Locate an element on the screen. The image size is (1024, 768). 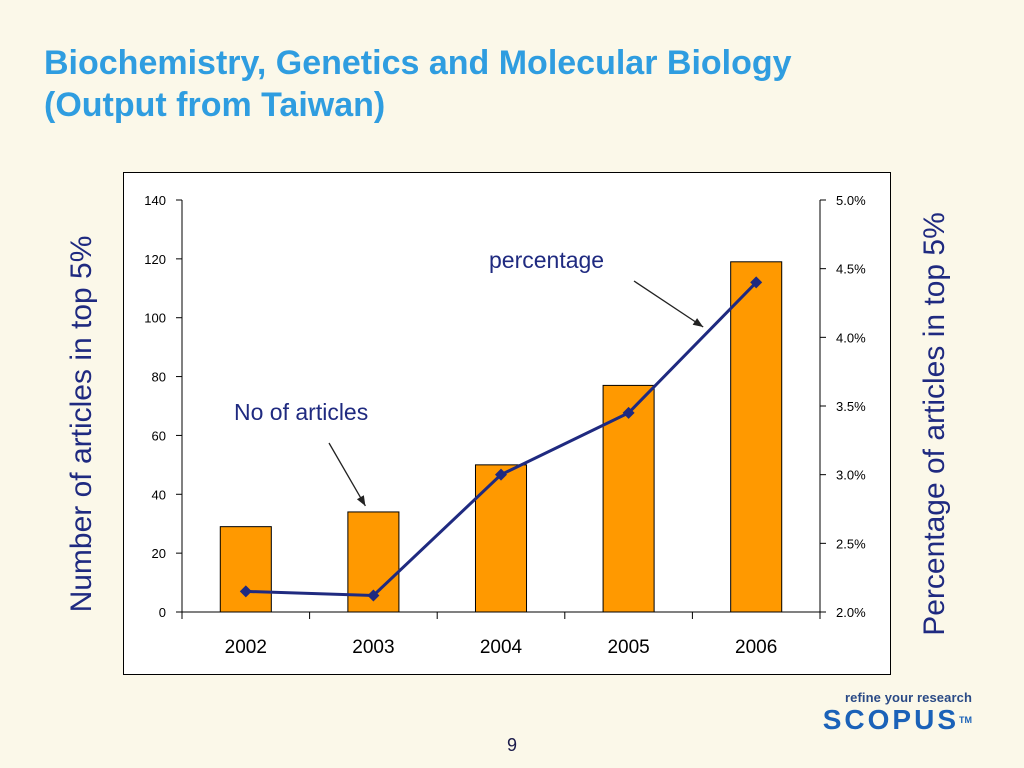
annotation-no-of-articles-arrow-shaft is located at coordinates (347, 474).